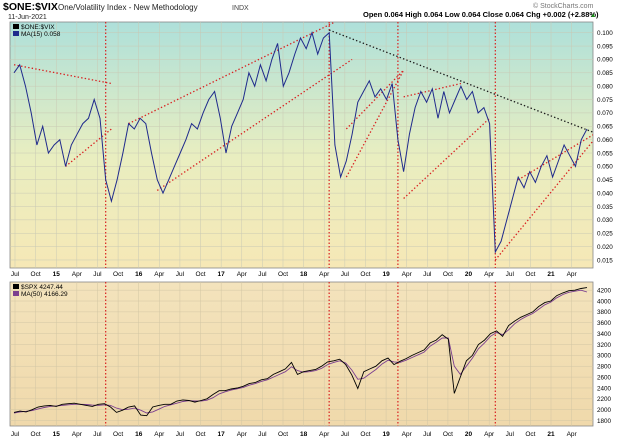 The width and height of the screenshot is (624, 441). I want to click on x-tick-label: 19, so click(386, 274).